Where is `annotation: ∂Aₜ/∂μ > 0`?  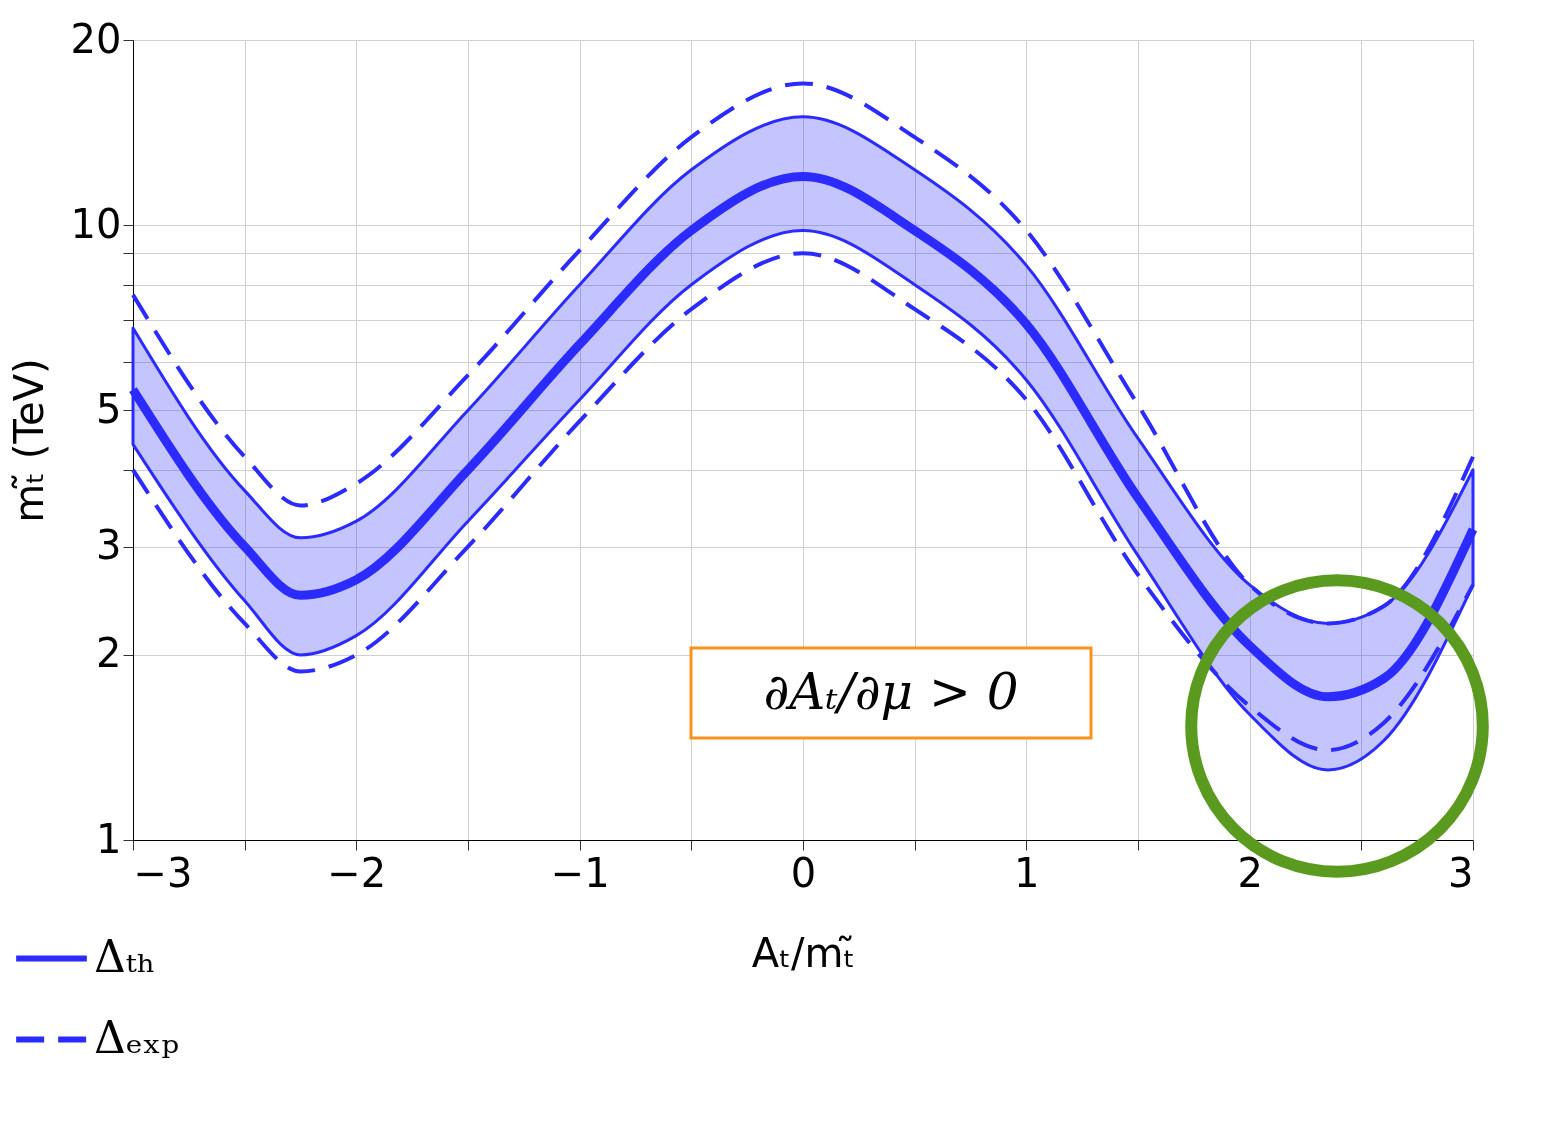 annotation: ∂Aₜ/∂μ > 0 is located at coordinates (891, 692).